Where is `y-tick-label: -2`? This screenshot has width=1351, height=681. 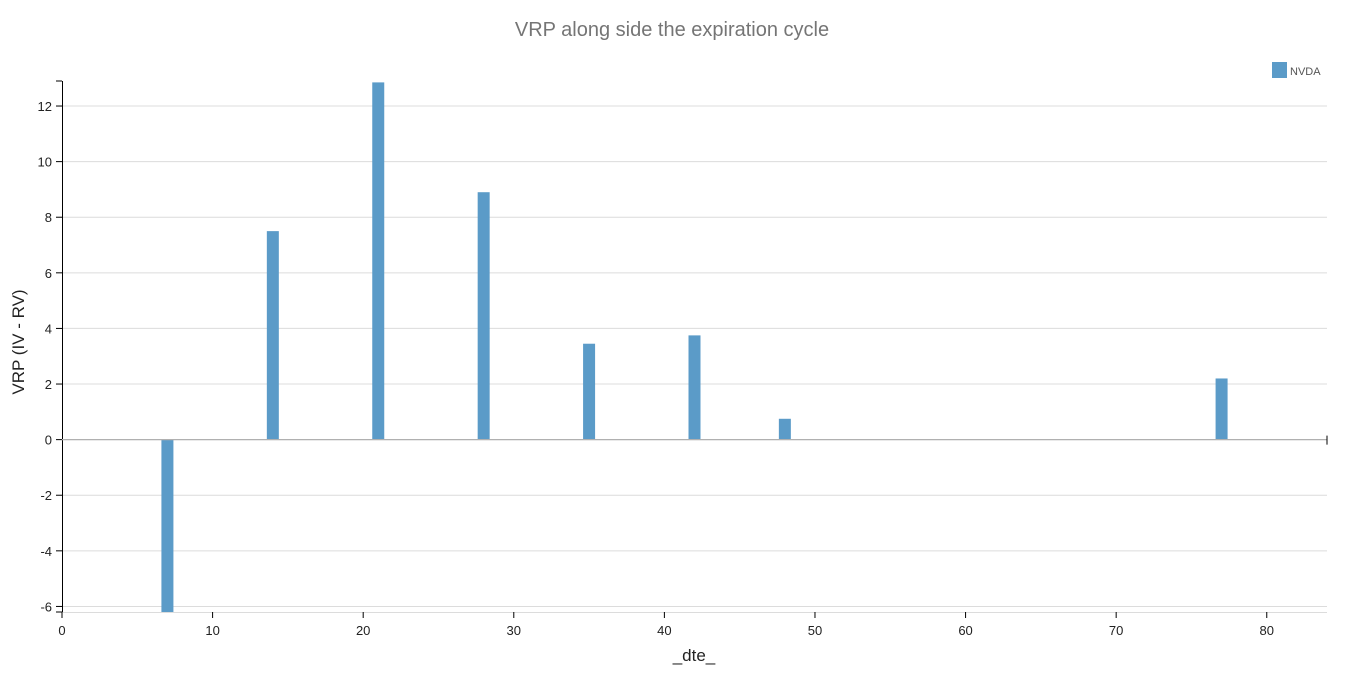 y-tick-label: -2 is located at coordinates (46, 495).